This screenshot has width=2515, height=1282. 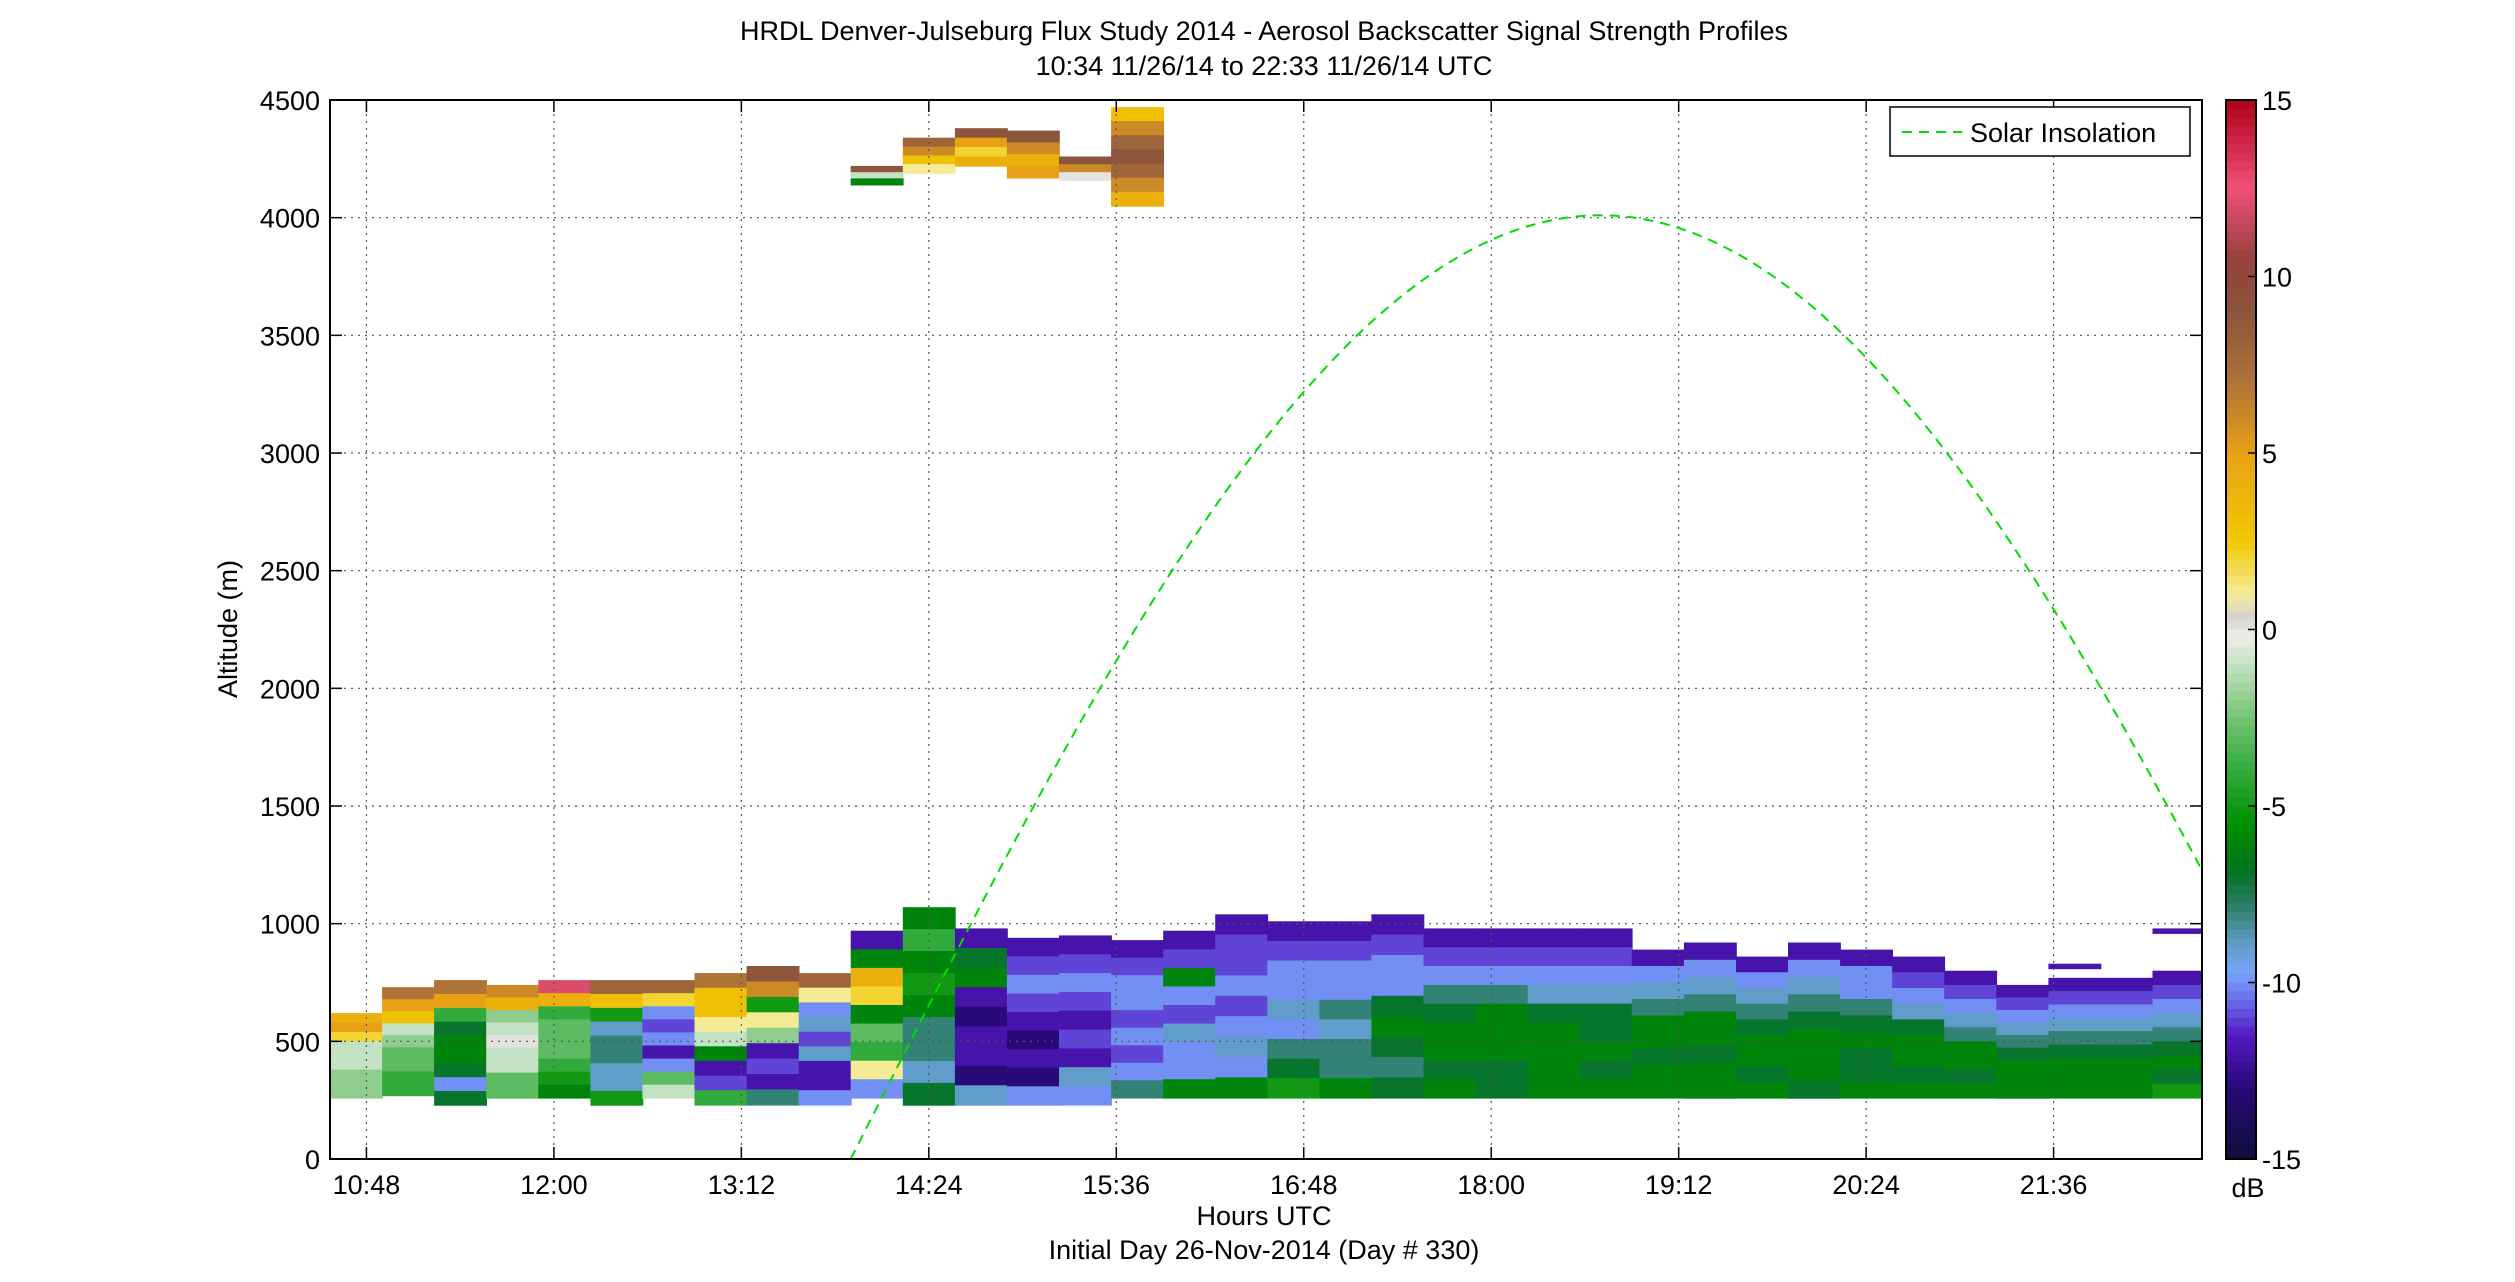 What do you see at coordinates (742, 1185) in the screenshot?
I see `x-tick-label: 13:12` at bounding box center [742, 1185].